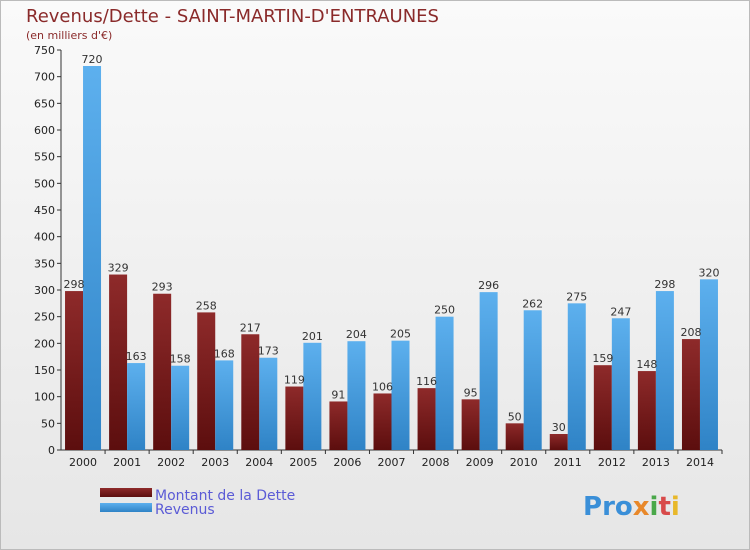 The image size is (750, 550). Describe the element at coordinates (700, 462) in the screenshot. I see `x-tick-label: 2014` at that location.